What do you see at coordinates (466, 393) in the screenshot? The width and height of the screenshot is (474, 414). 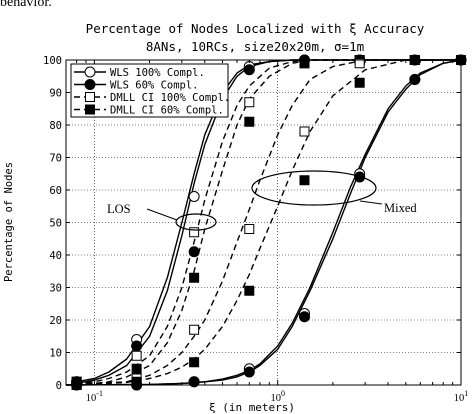 I see `x-tick-exponent: 1` at bounding box center [466, 393].